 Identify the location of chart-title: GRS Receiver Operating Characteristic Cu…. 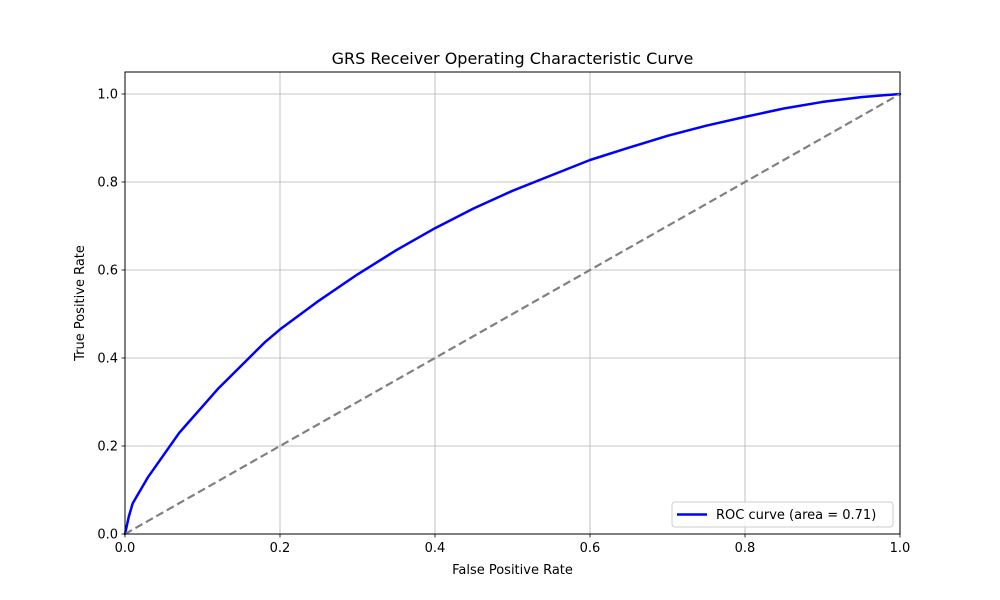
(513, 58).